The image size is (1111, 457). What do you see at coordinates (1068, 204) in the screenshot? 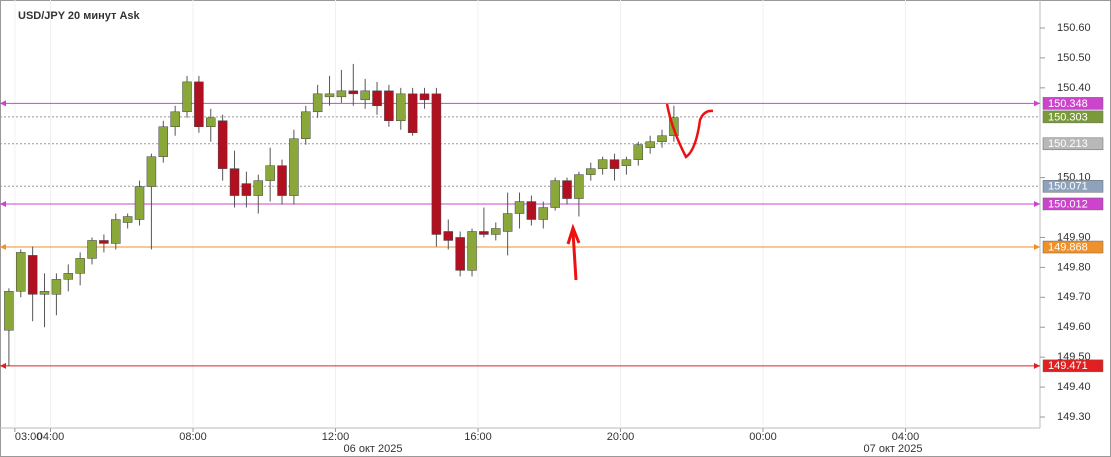
I see `level-label: 150.012` at bounding box center [1068, 204].